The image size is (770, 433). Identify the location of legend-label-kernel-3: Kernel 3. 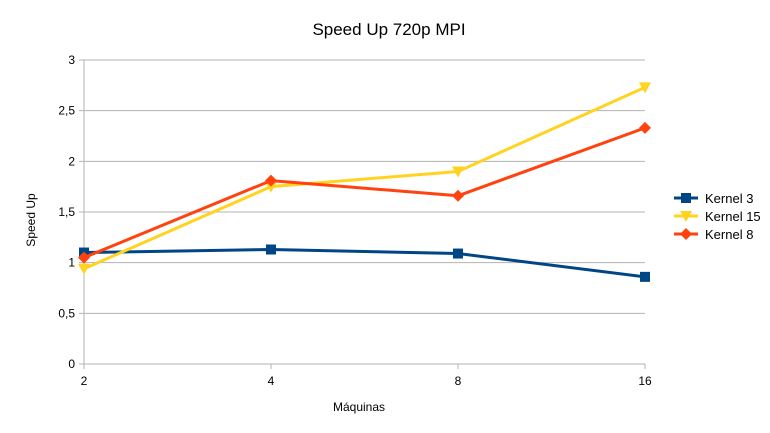
(729, 198).